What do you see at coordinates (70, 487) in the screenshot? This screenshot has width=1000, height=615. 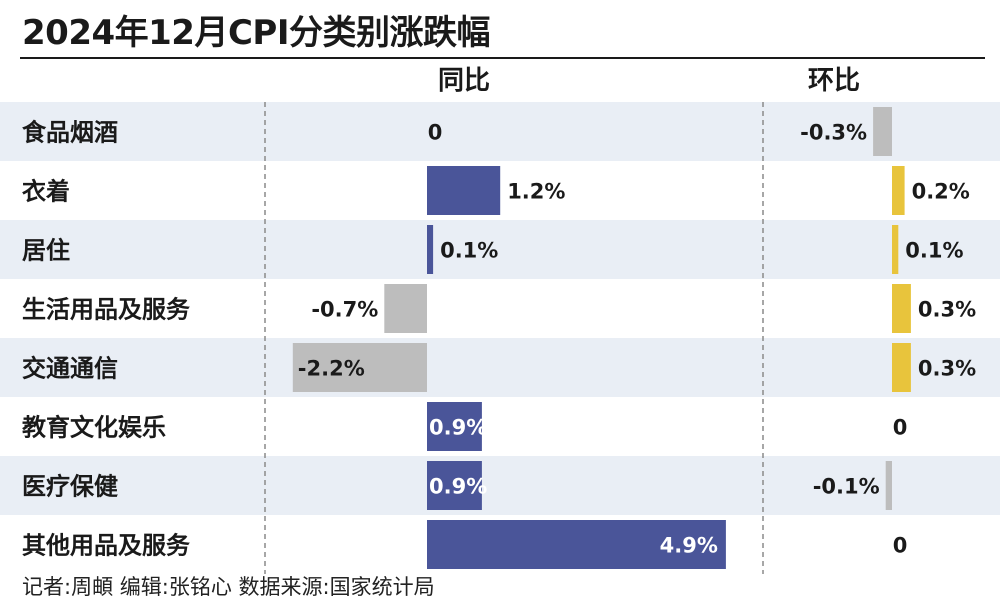 I see `category-label: 医疗保健` at bounding box center [70, 487].